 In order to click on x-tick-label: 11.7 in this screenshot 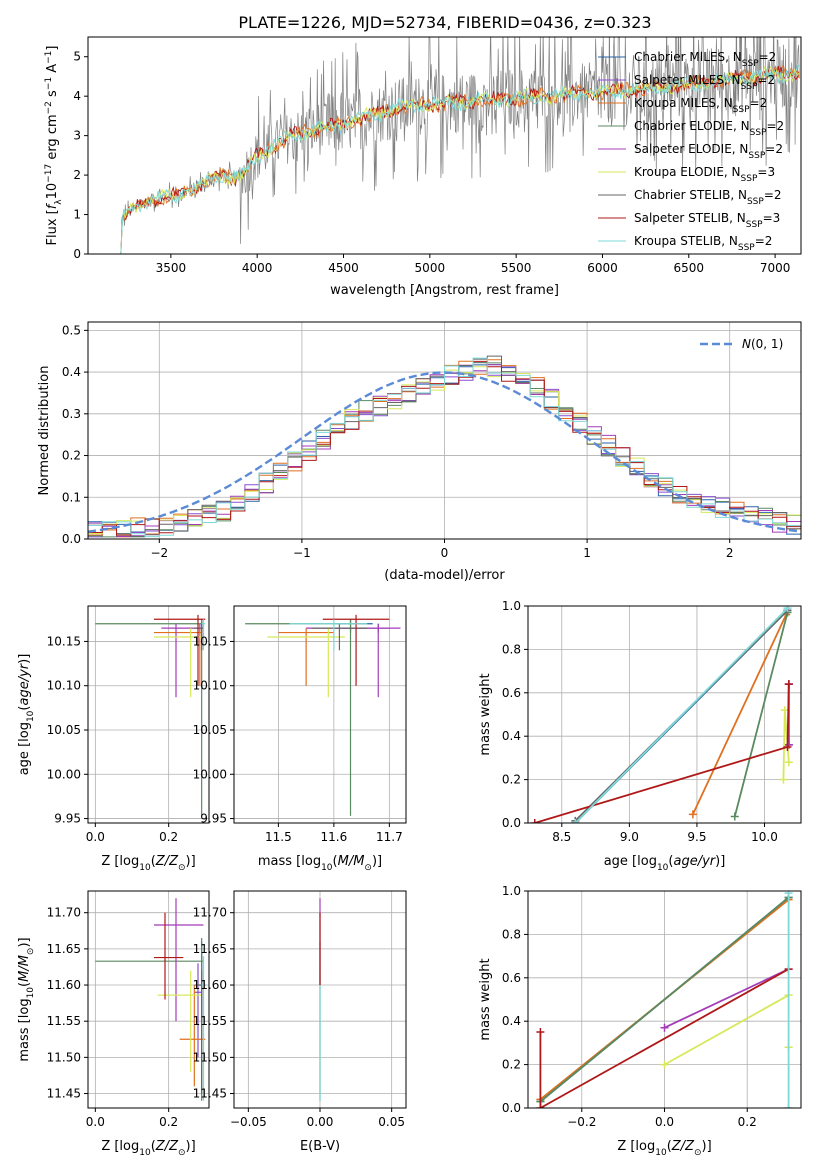, I will do `click(389, 837)`.